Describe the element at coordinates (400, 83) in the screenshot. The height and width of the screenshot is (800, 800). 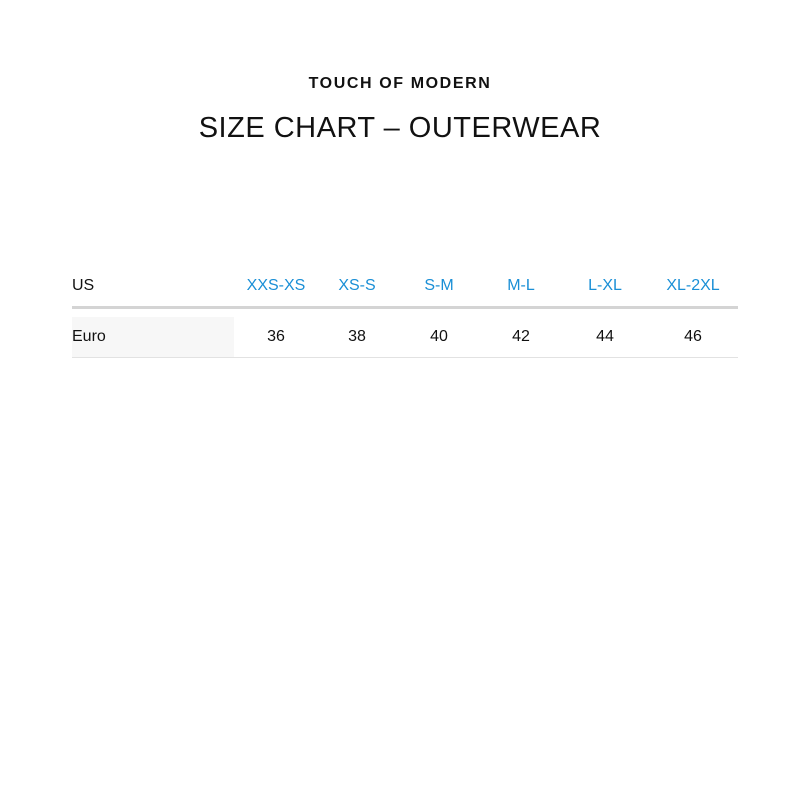
I see `brand-logo: TOUCH OF MODERN` at that location.